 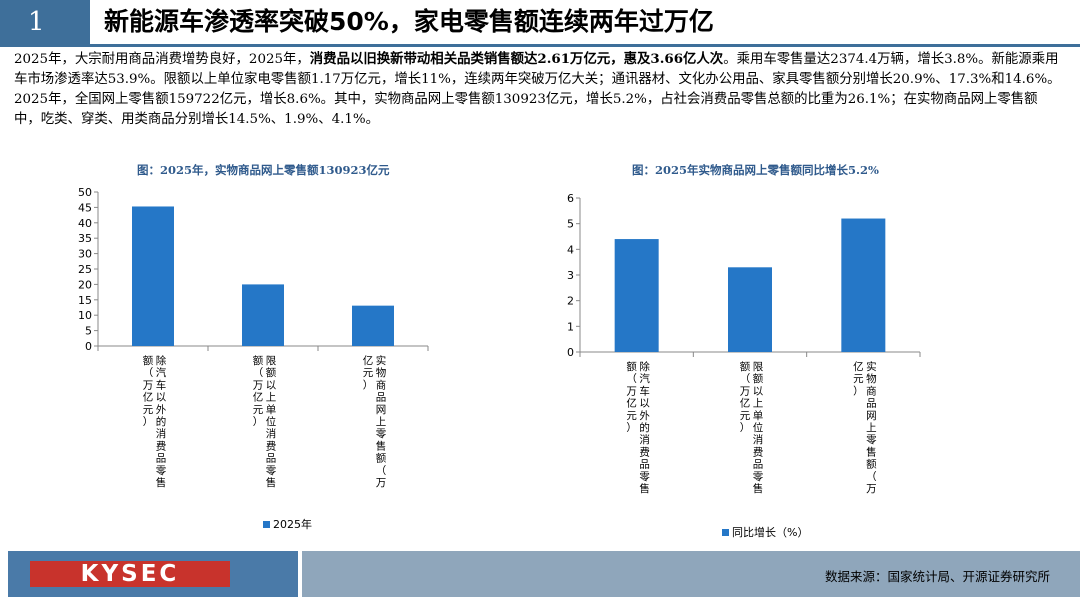 What do you see at coordinates (755, 170) in the screenshot?
I see `chart-2-title: 图：2025年实物商品网上零售额同比增长5.2%` at bounding box center [755, 170].